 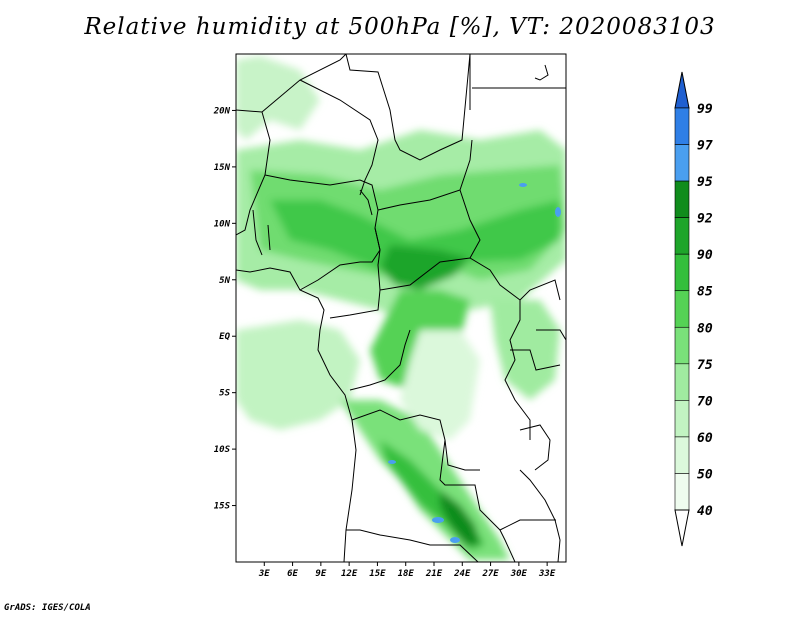 What do you see at coordinates (222, 507) in the screenshot?
I see `lat-tick-label: 15S` at bounding box center [222, 507].